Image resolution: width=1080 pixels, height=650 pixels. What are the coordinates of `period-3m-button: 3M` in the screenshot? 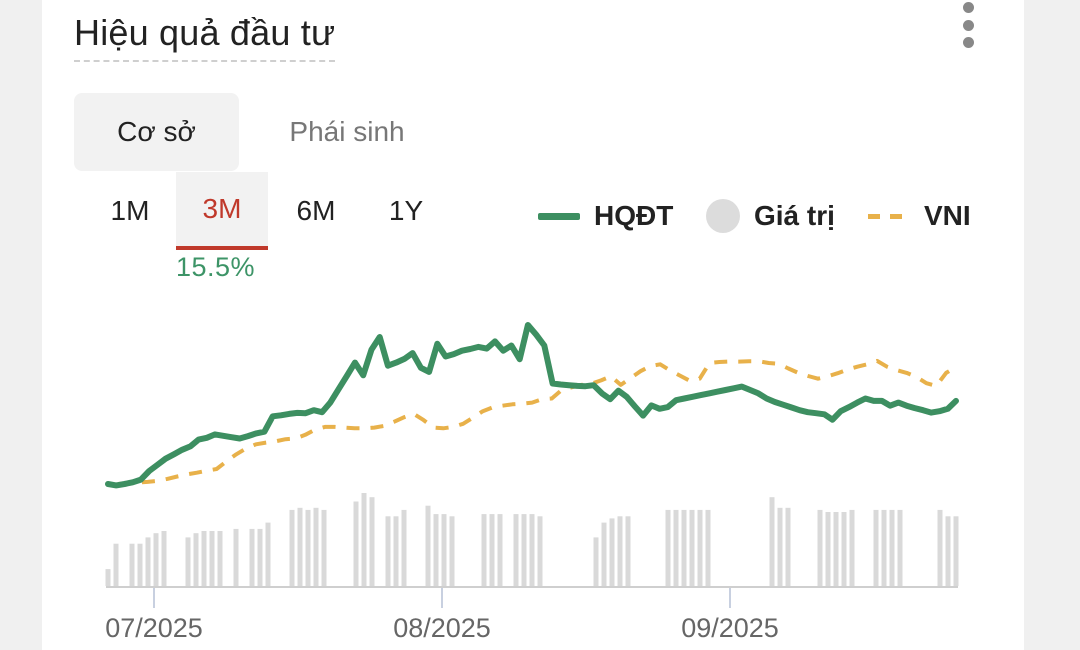 It's located at (222, 211).